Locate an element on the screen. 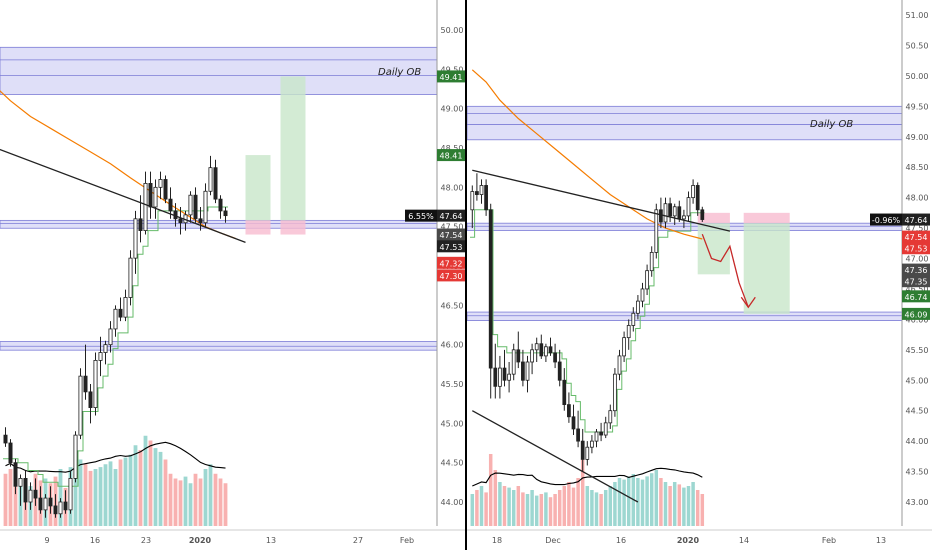 This screenshot has height=554, width=932. projection-arrow-path is located at coordinates (725, 270).